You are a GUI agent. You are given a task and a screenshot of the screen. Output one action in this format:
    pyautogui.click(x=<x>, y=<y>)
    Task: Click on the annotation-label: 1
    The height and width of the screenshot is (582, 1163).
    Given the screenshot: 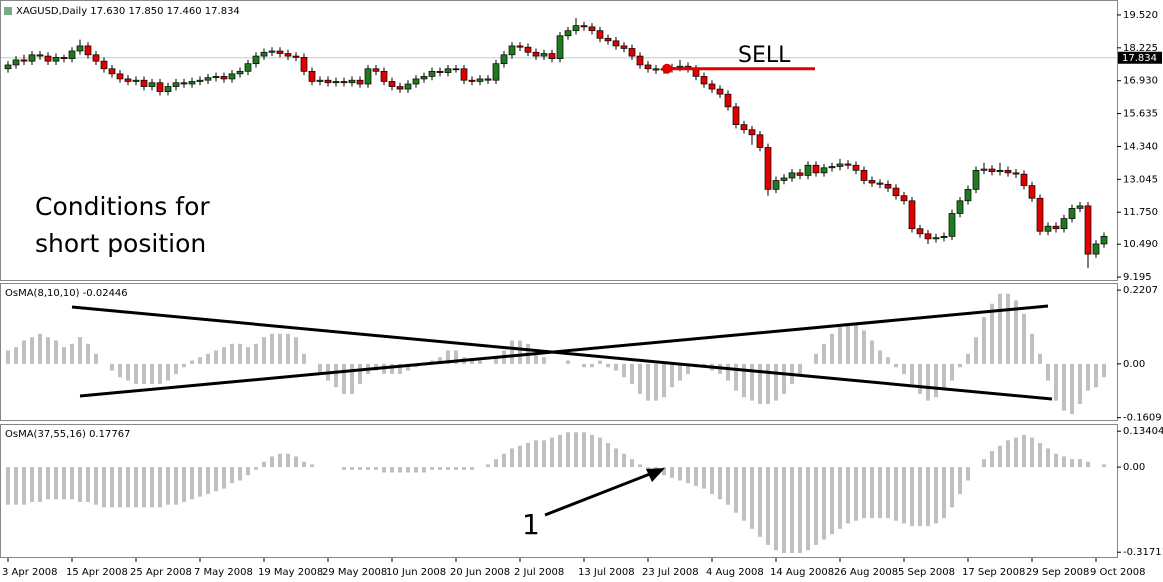 What is the action you would take?
    pyautogui.click(x=531, y=524)
    